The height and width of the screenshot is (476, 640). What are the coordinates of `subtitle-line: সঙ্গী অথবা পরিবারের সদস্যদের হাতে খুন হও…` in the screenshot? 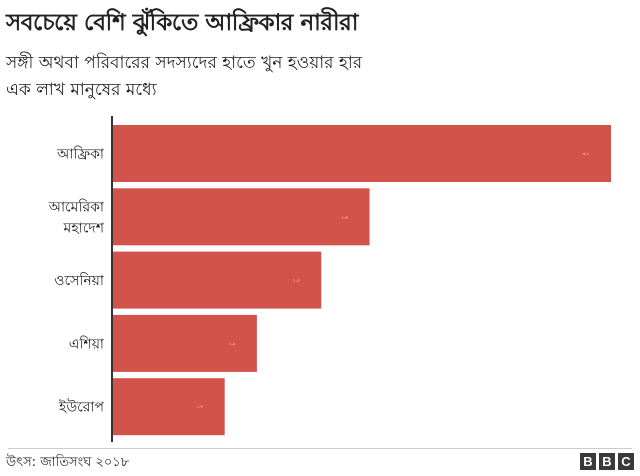 It's located at (184, 63).